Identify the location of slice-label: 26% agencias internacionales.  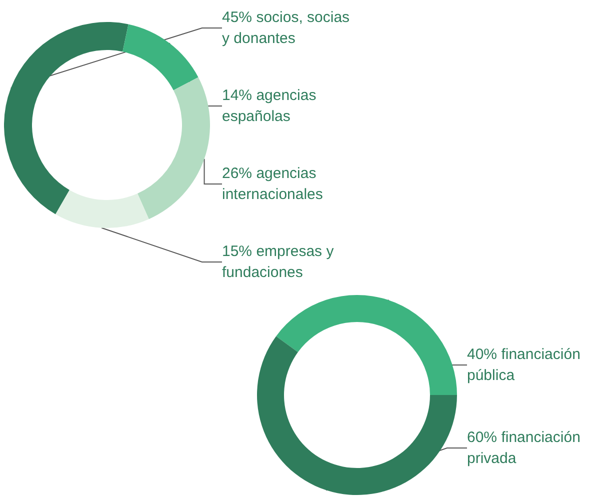
(272, 184).